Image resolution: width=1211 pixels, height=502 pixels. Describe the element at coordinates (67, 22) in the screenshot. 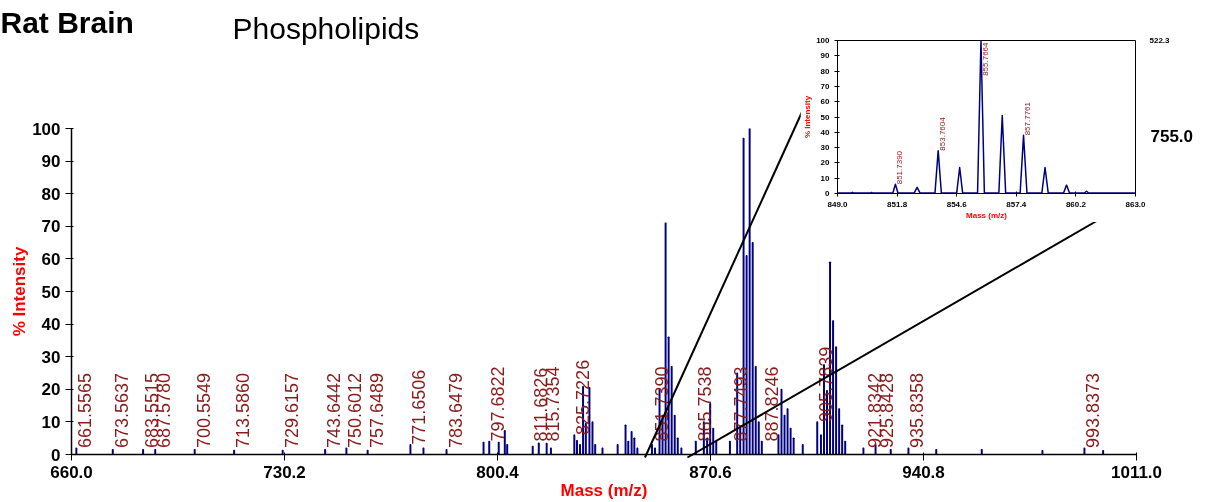

I see `chart-title: Rat Brain` at that location.